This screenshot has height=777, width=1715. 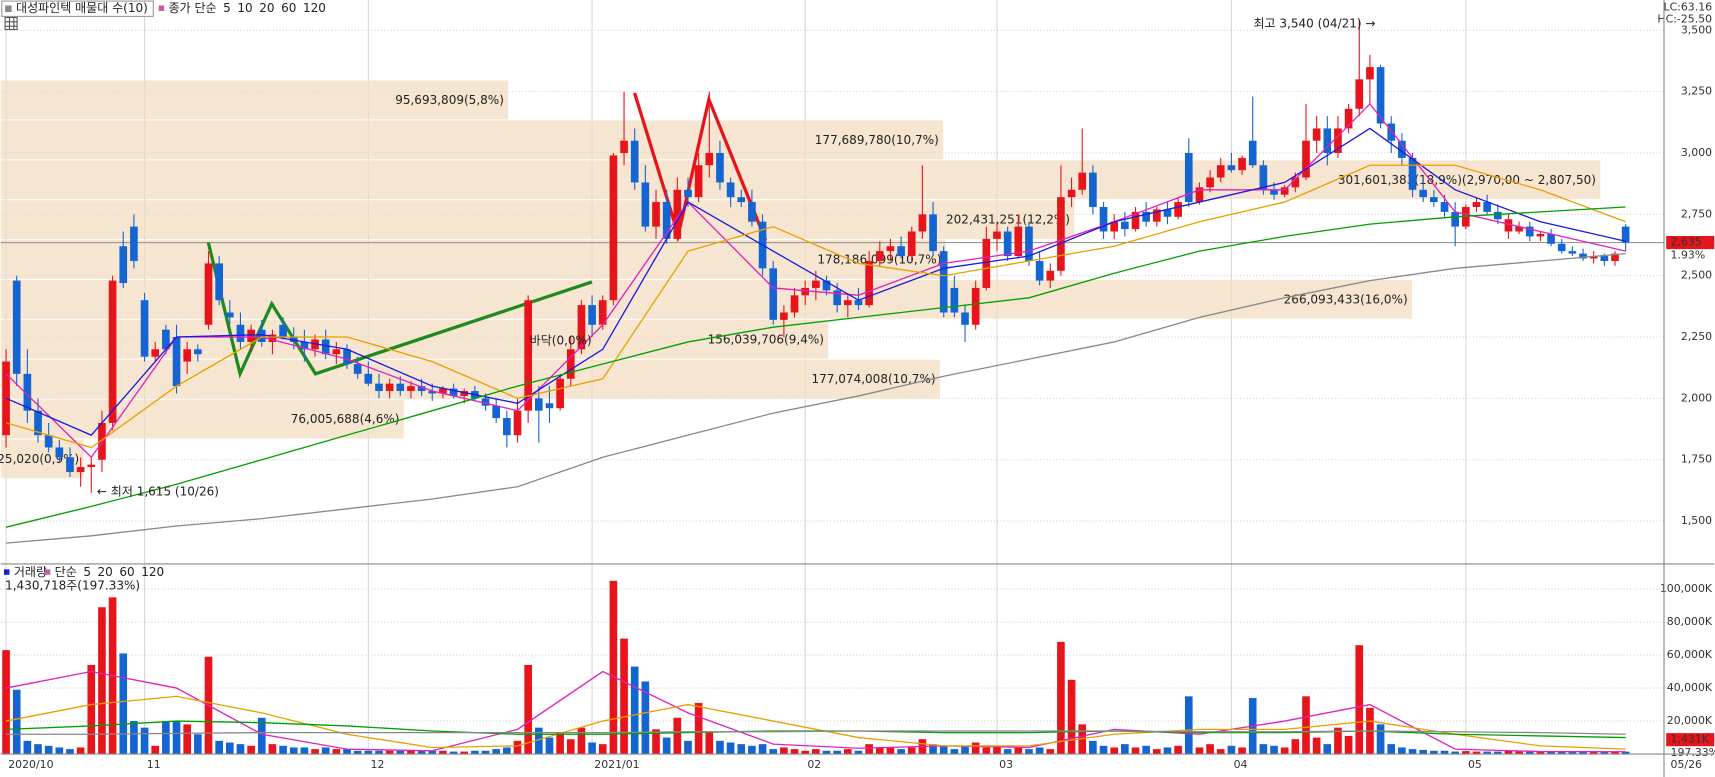 I want to click on legend-prefix: 단순, so click(x=66, y=572).